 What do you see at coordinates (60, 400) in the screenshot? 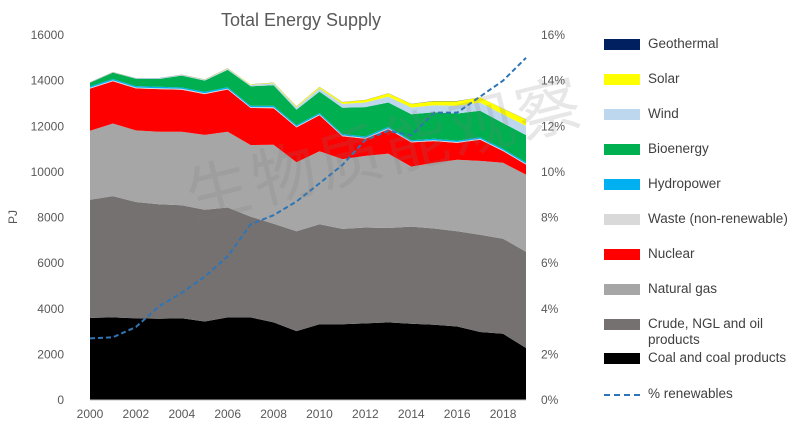
I see `y-tick-label: 0` at bounding box center [60, 400].